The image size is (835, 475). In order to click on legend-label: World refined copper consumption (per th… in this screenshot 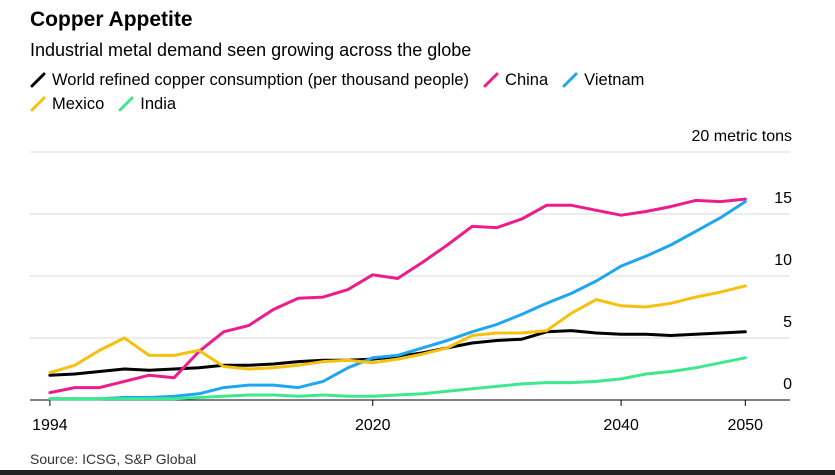, I will do `click(261, 79)`.